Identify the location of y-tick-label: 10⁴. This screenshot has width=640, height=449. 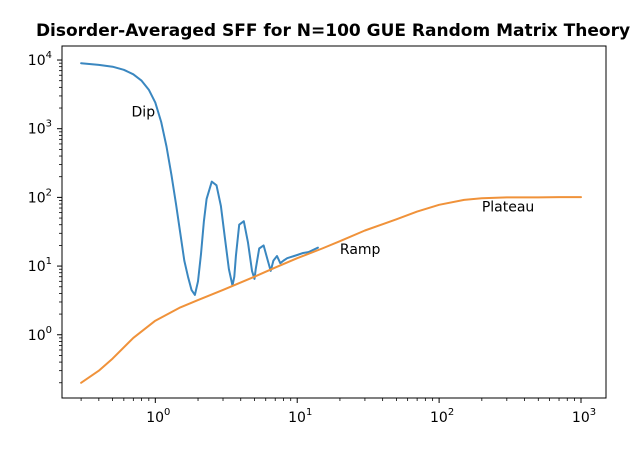
(40, 59).